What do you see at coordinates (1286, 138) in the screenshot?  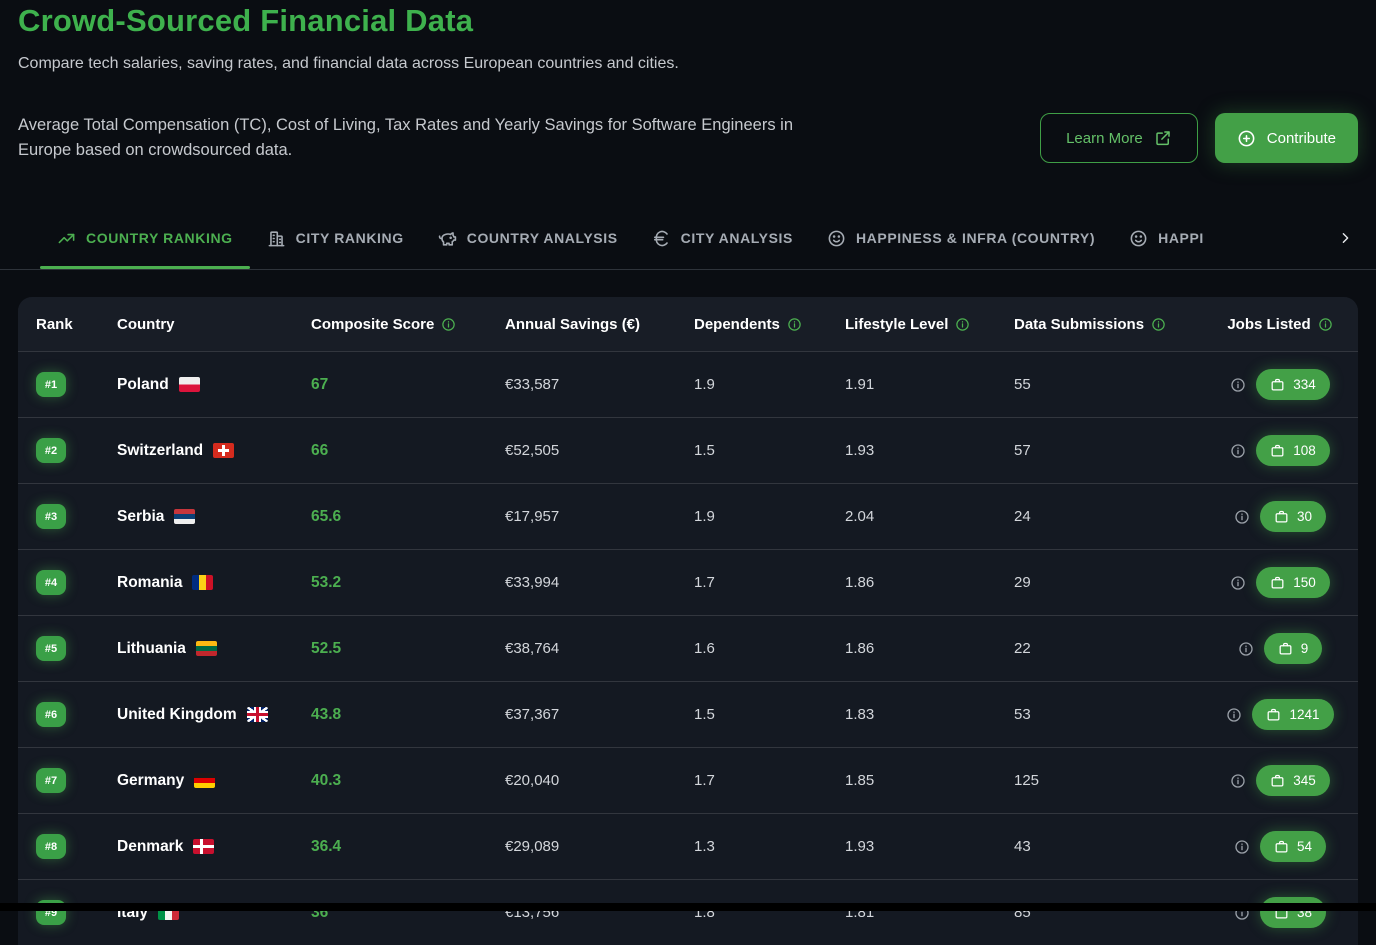 I see `contribute-button: Contribute` at bounding box center [1286, 138].